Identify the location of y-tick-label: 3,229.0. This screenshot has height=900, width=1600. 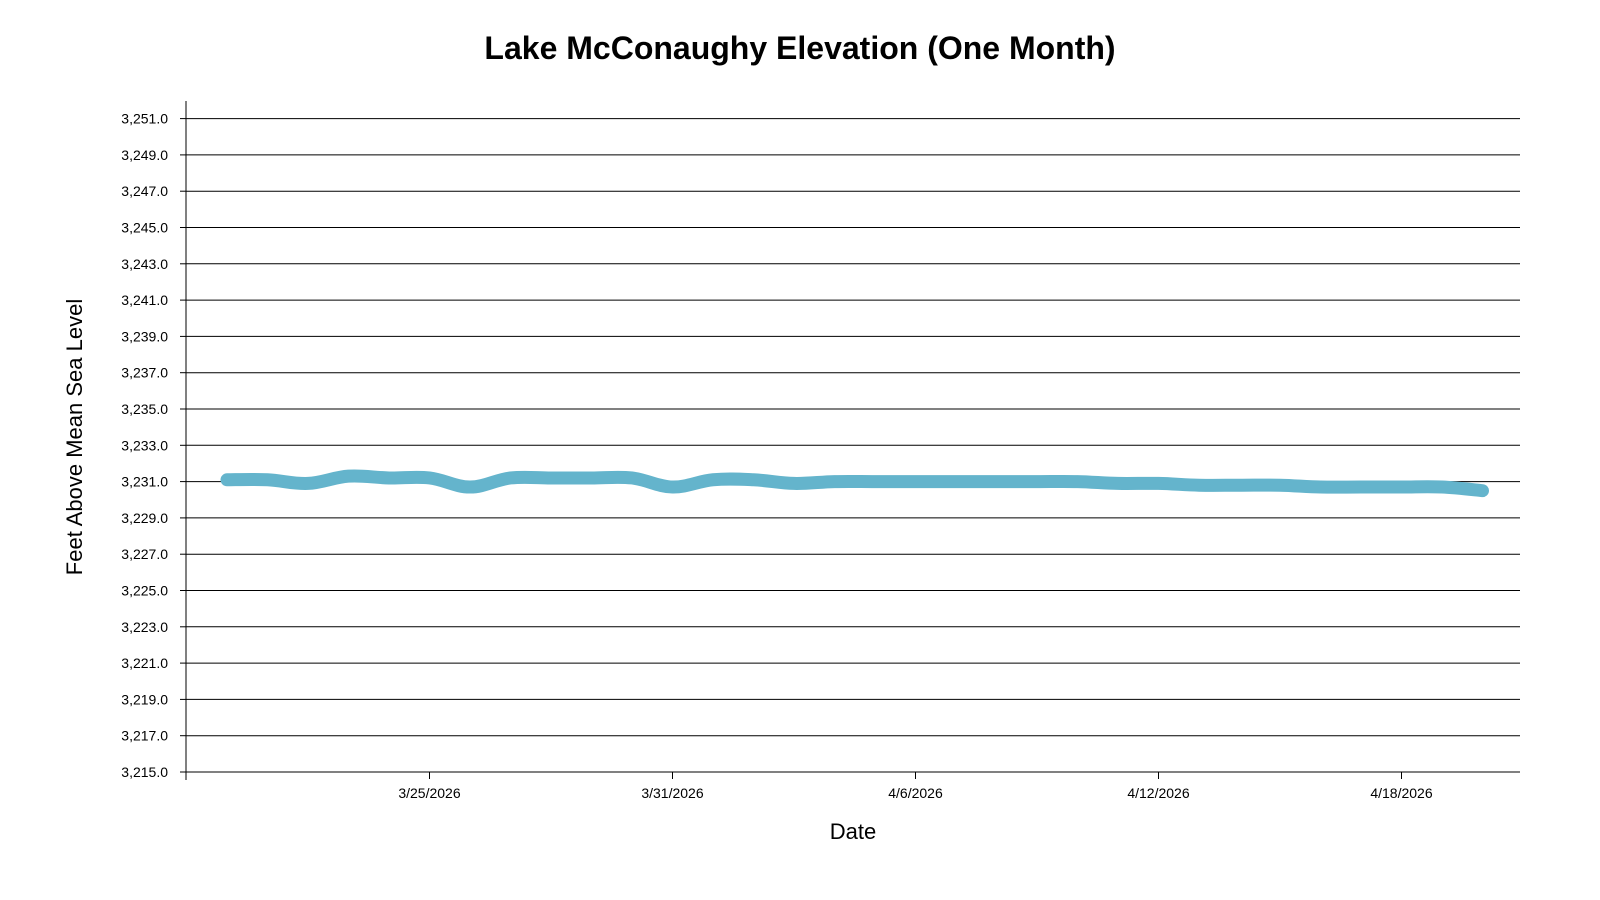
(144, 518).